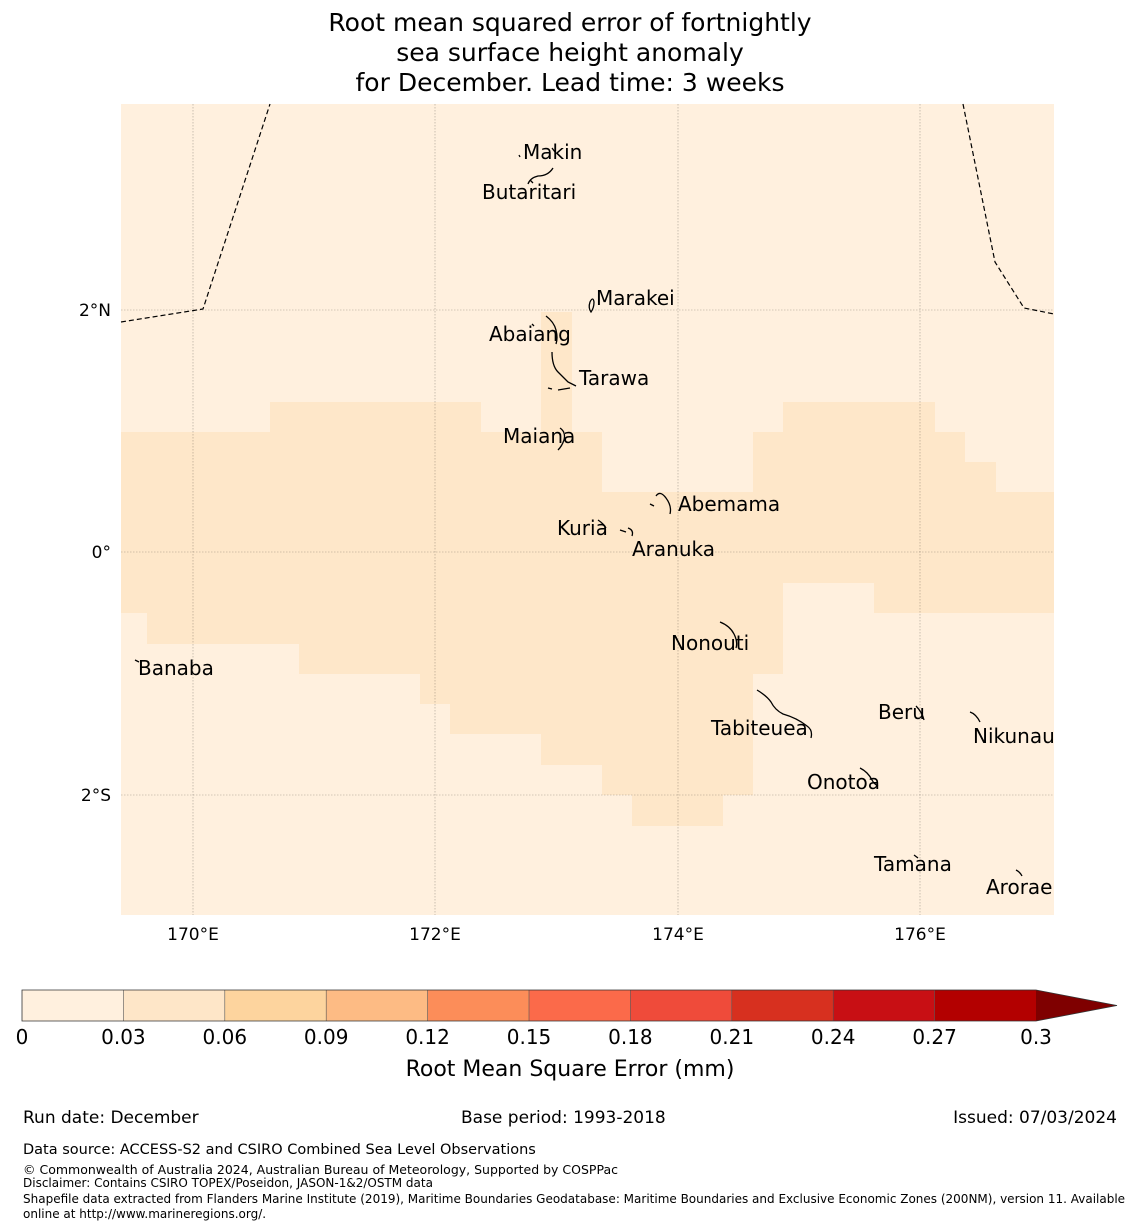  Describe the element at coordinates (1008, 209) in the screenshot. I see `eez-boundary-east` at that location.